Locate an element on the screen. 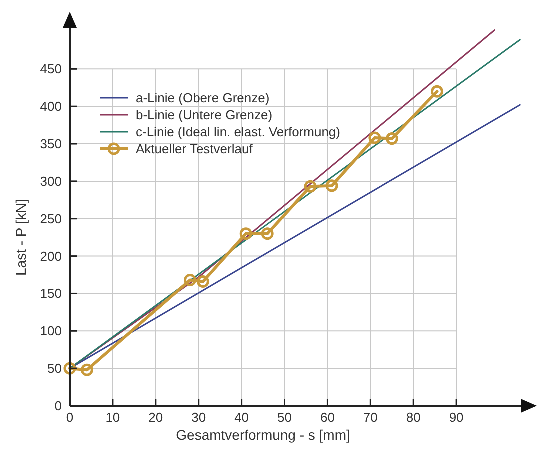  legend-label: b-Linie (Untere Grenze) is located at coordinates (204, 115).